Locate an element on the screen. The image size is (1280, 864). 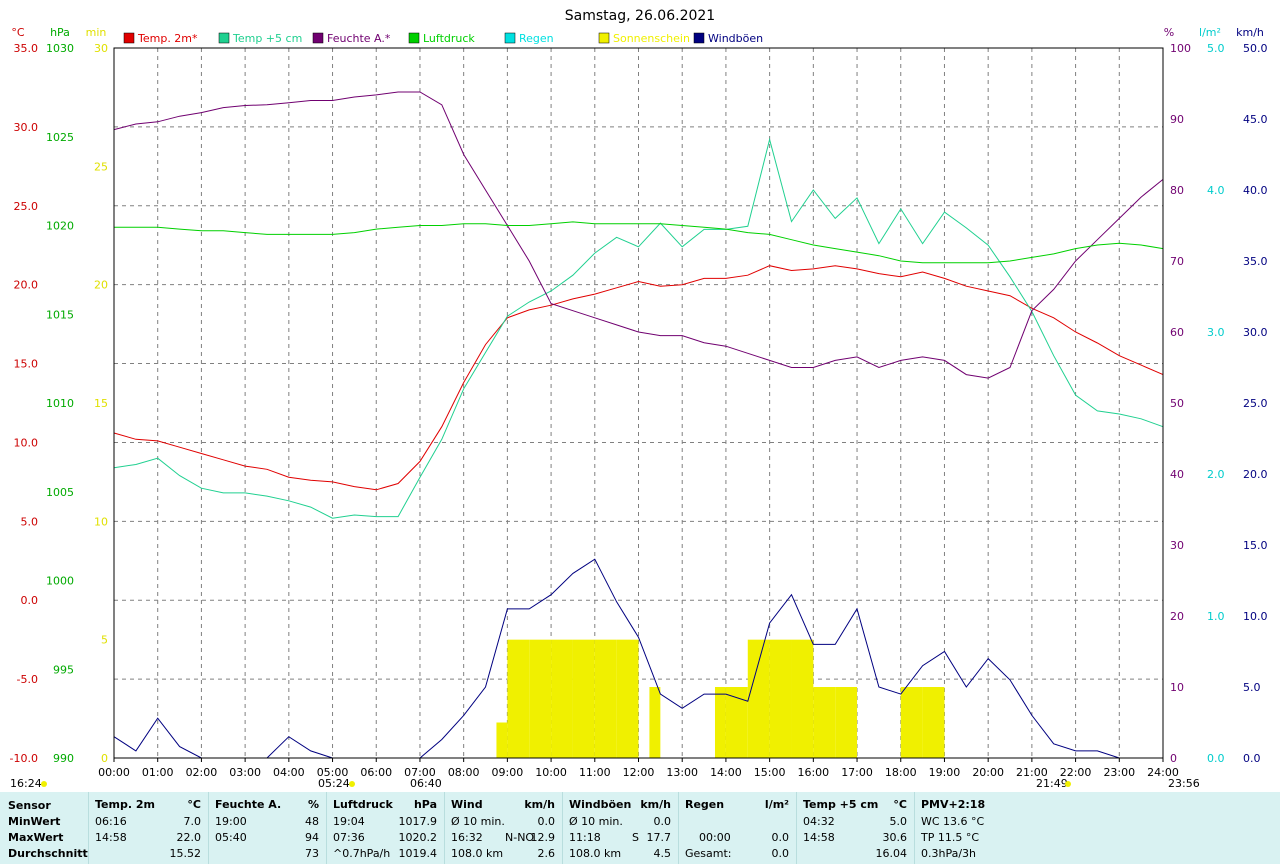
x-tick-label: 04:00 is located at coordinates (289, 772).